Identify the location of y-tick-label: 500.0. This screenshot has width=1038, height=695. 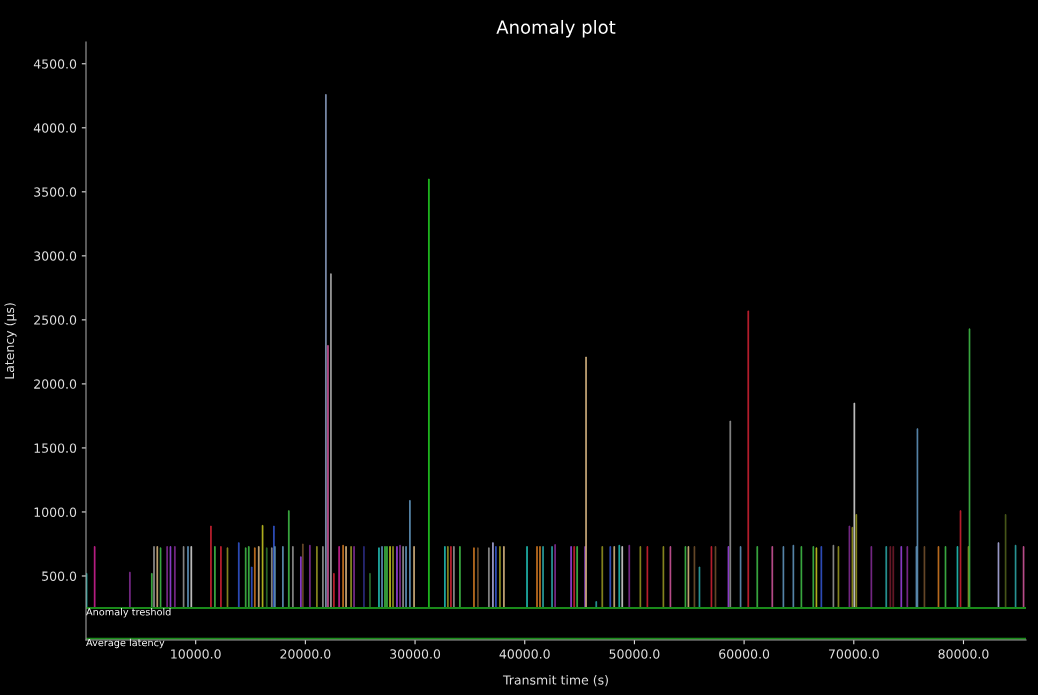
(59, 576).